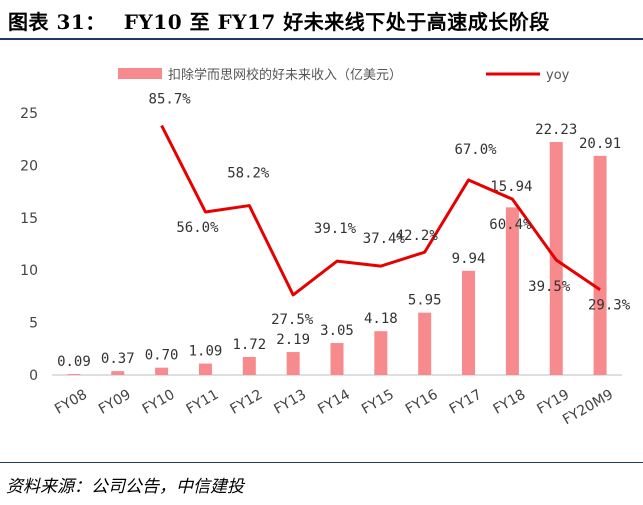  Describe the element at coordinates (140, 73) in the screenshot. I see `legend-bar-swatch` at that location.